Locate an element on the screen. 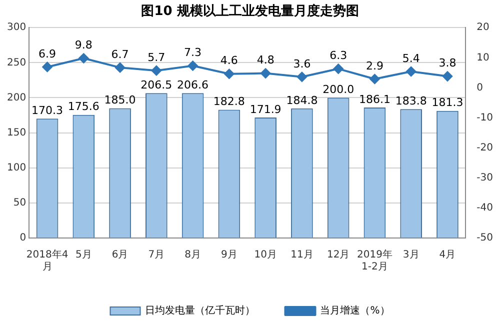 The width and height of the screenshot is (500, 326). data-label: 206.6 is located at coordinates (193, 85).